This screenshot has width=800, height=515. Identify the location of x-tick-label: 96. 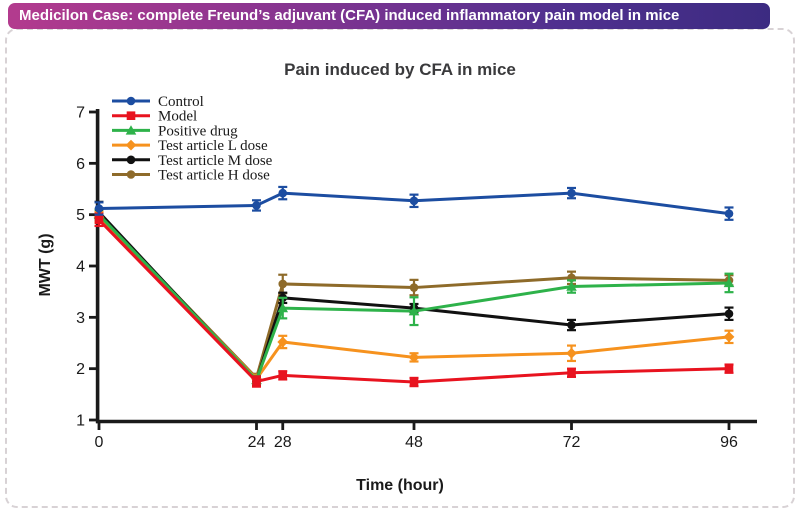
(729, 442).